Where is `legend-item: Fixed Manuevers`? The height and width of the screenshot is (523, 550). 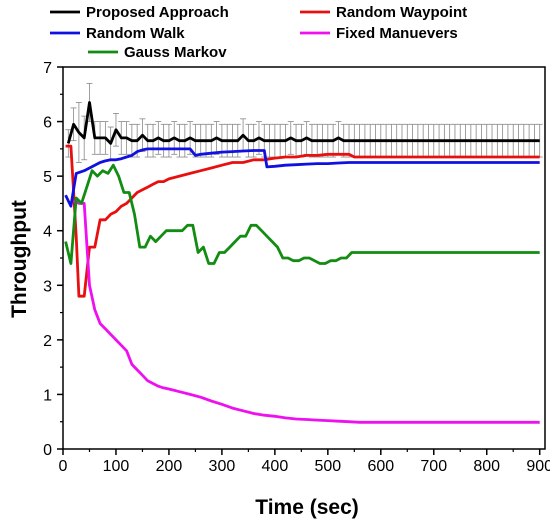 legend-item: Fixed Manuevers is located at coordinates (379, 33).